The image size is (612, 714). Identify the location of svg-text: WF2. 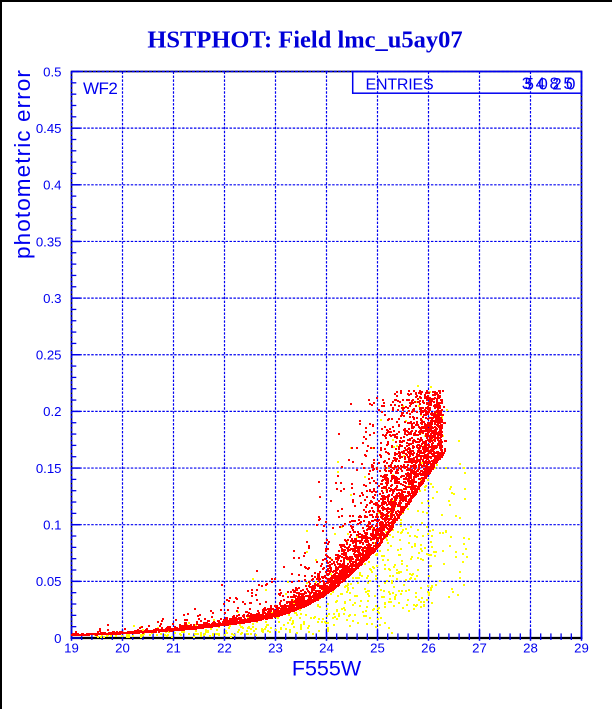
(100, 88).